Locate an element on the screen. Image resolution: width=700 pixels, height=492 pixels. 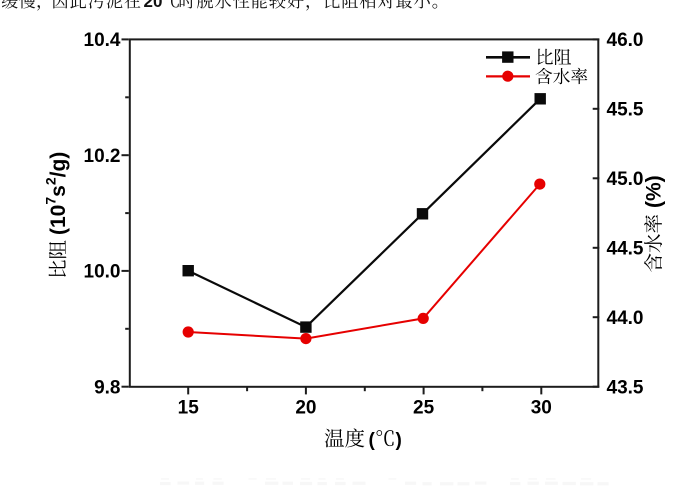
svg-text: 10.2 is located at coordinates (102, 156).